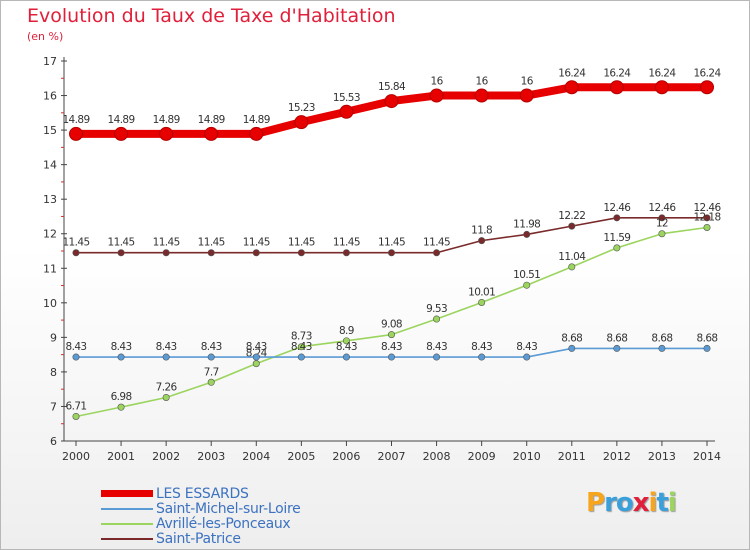  I want to click on y-tick-label: 12, so click(50, 234).